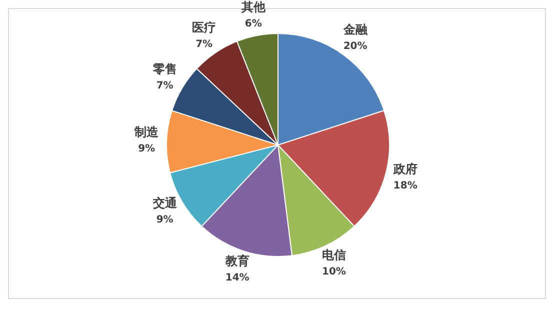 The image size is (555, 309). What do you see at coordinates (204, 27) in the screenshot?
I see `slice-label: 医疗` at bounding box center [204, 27].